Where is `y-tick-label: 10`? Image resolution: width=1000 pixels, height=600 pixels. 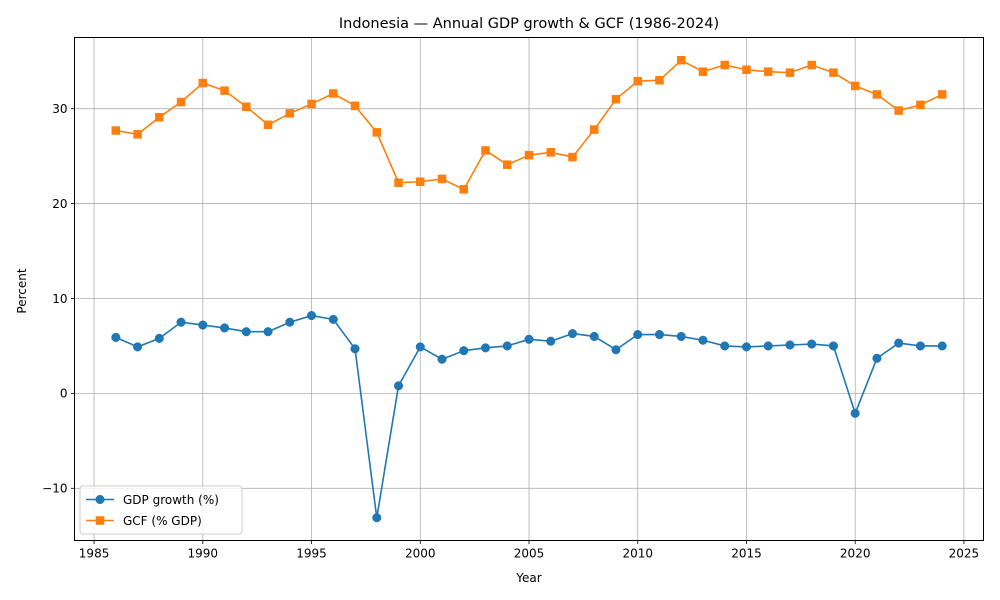 y-tick-label: 10 is located at coordinates (59, 299).